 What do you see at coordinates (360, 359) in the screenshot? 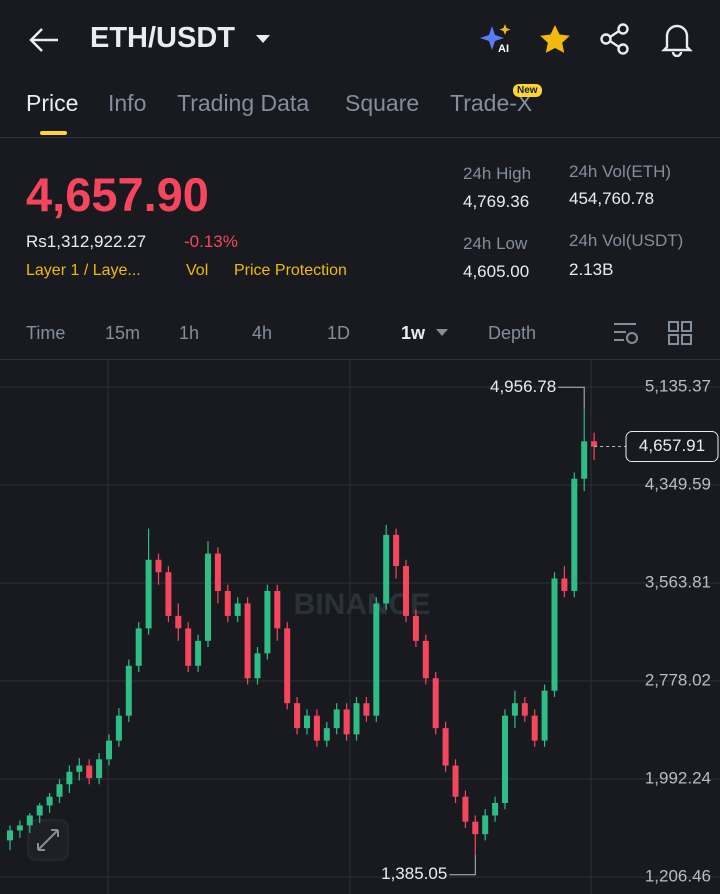
I see `divider` at bounding box center [360, 359].